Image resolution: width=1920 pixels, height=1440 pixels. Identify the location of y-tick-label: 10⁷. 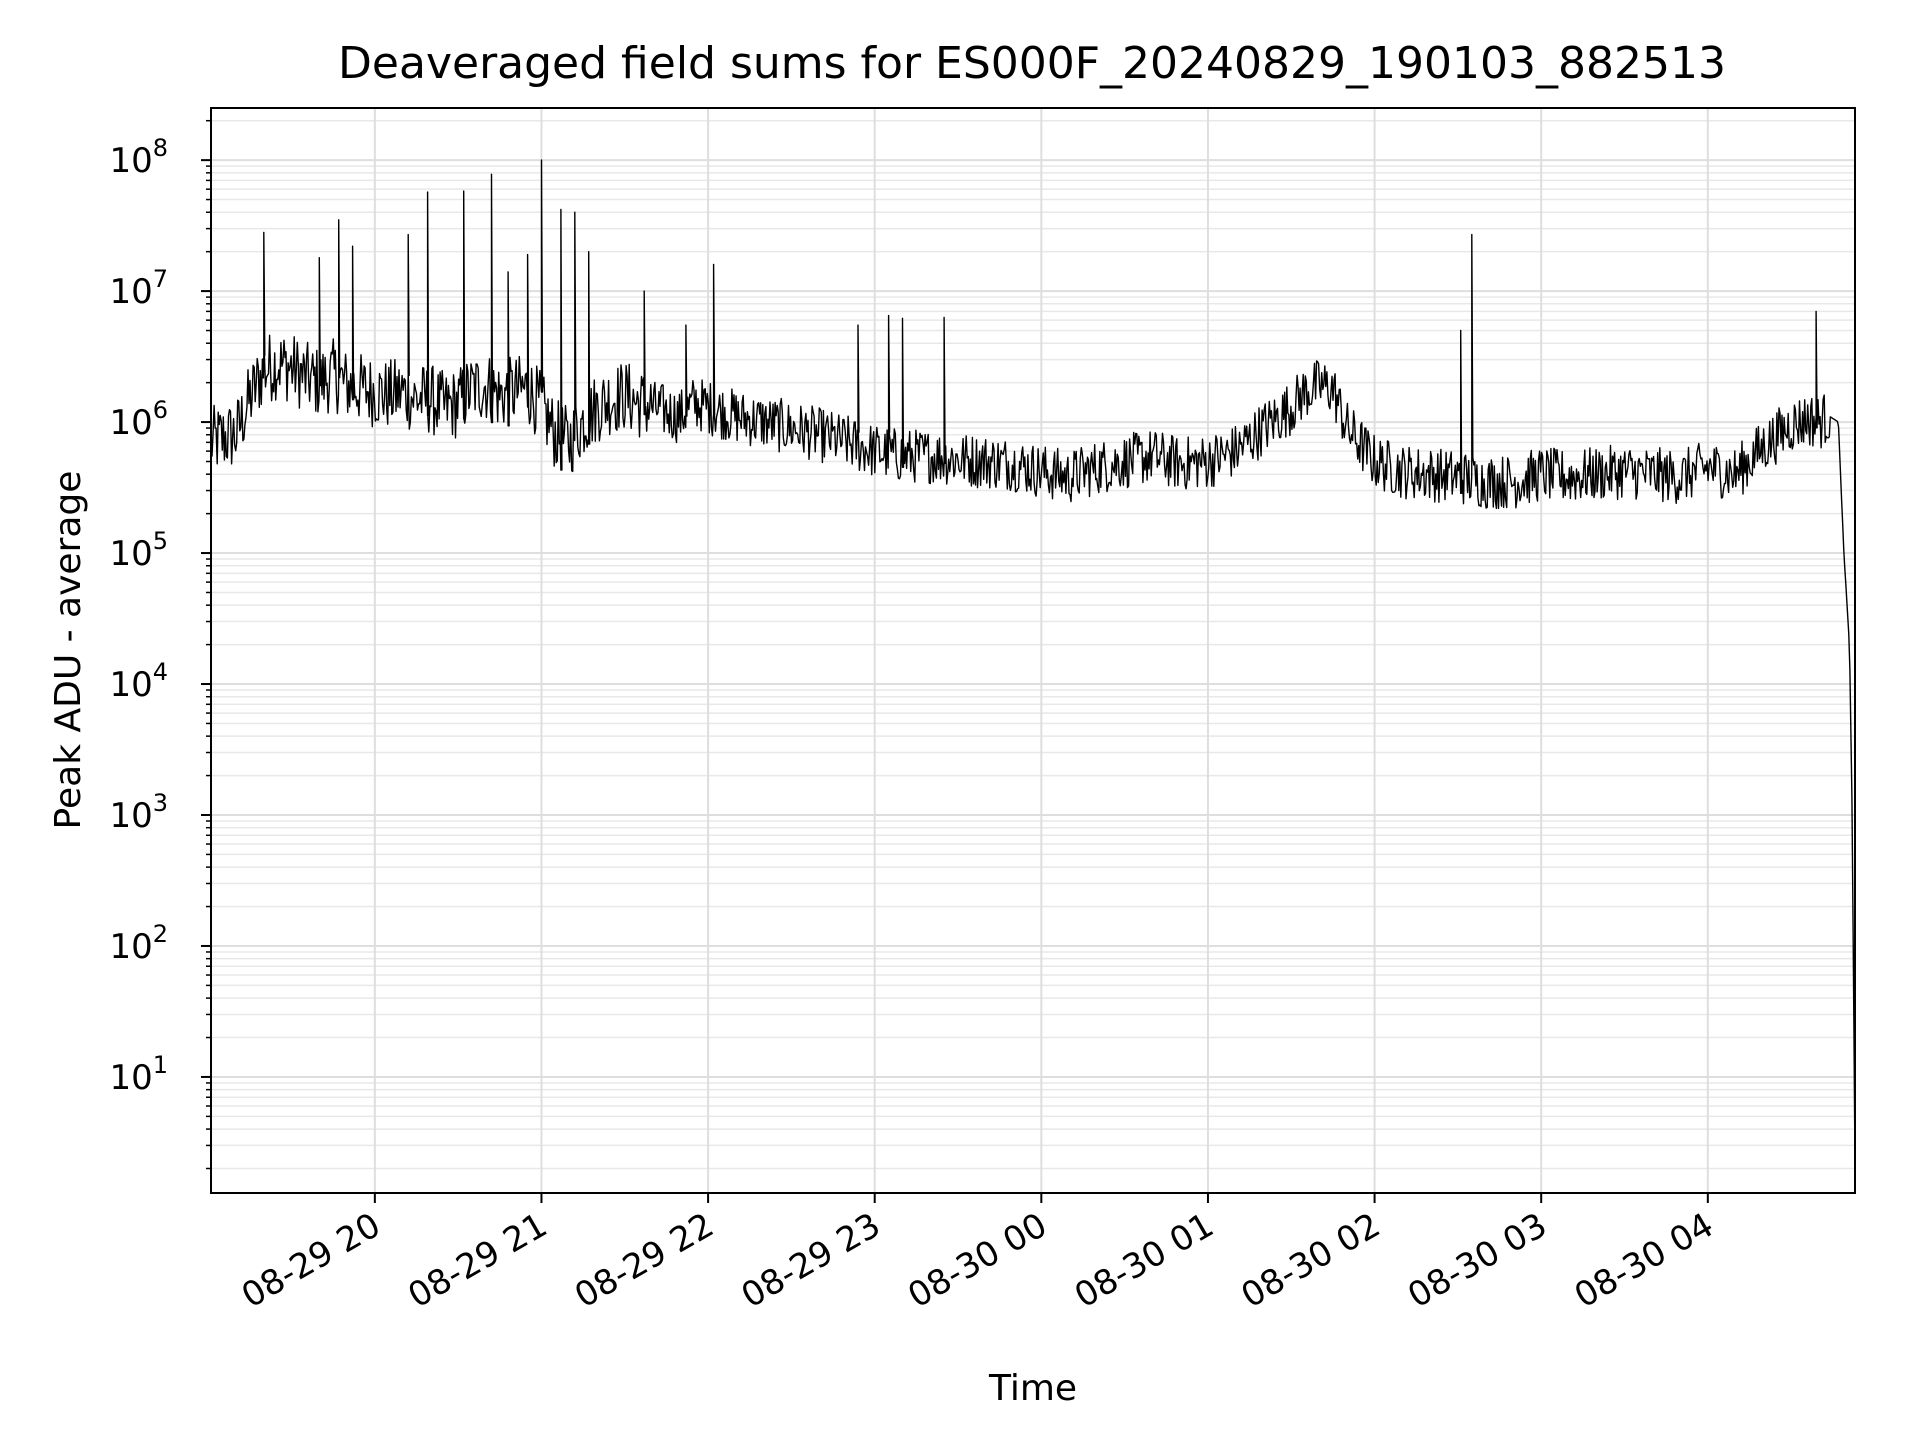
(138, 288).